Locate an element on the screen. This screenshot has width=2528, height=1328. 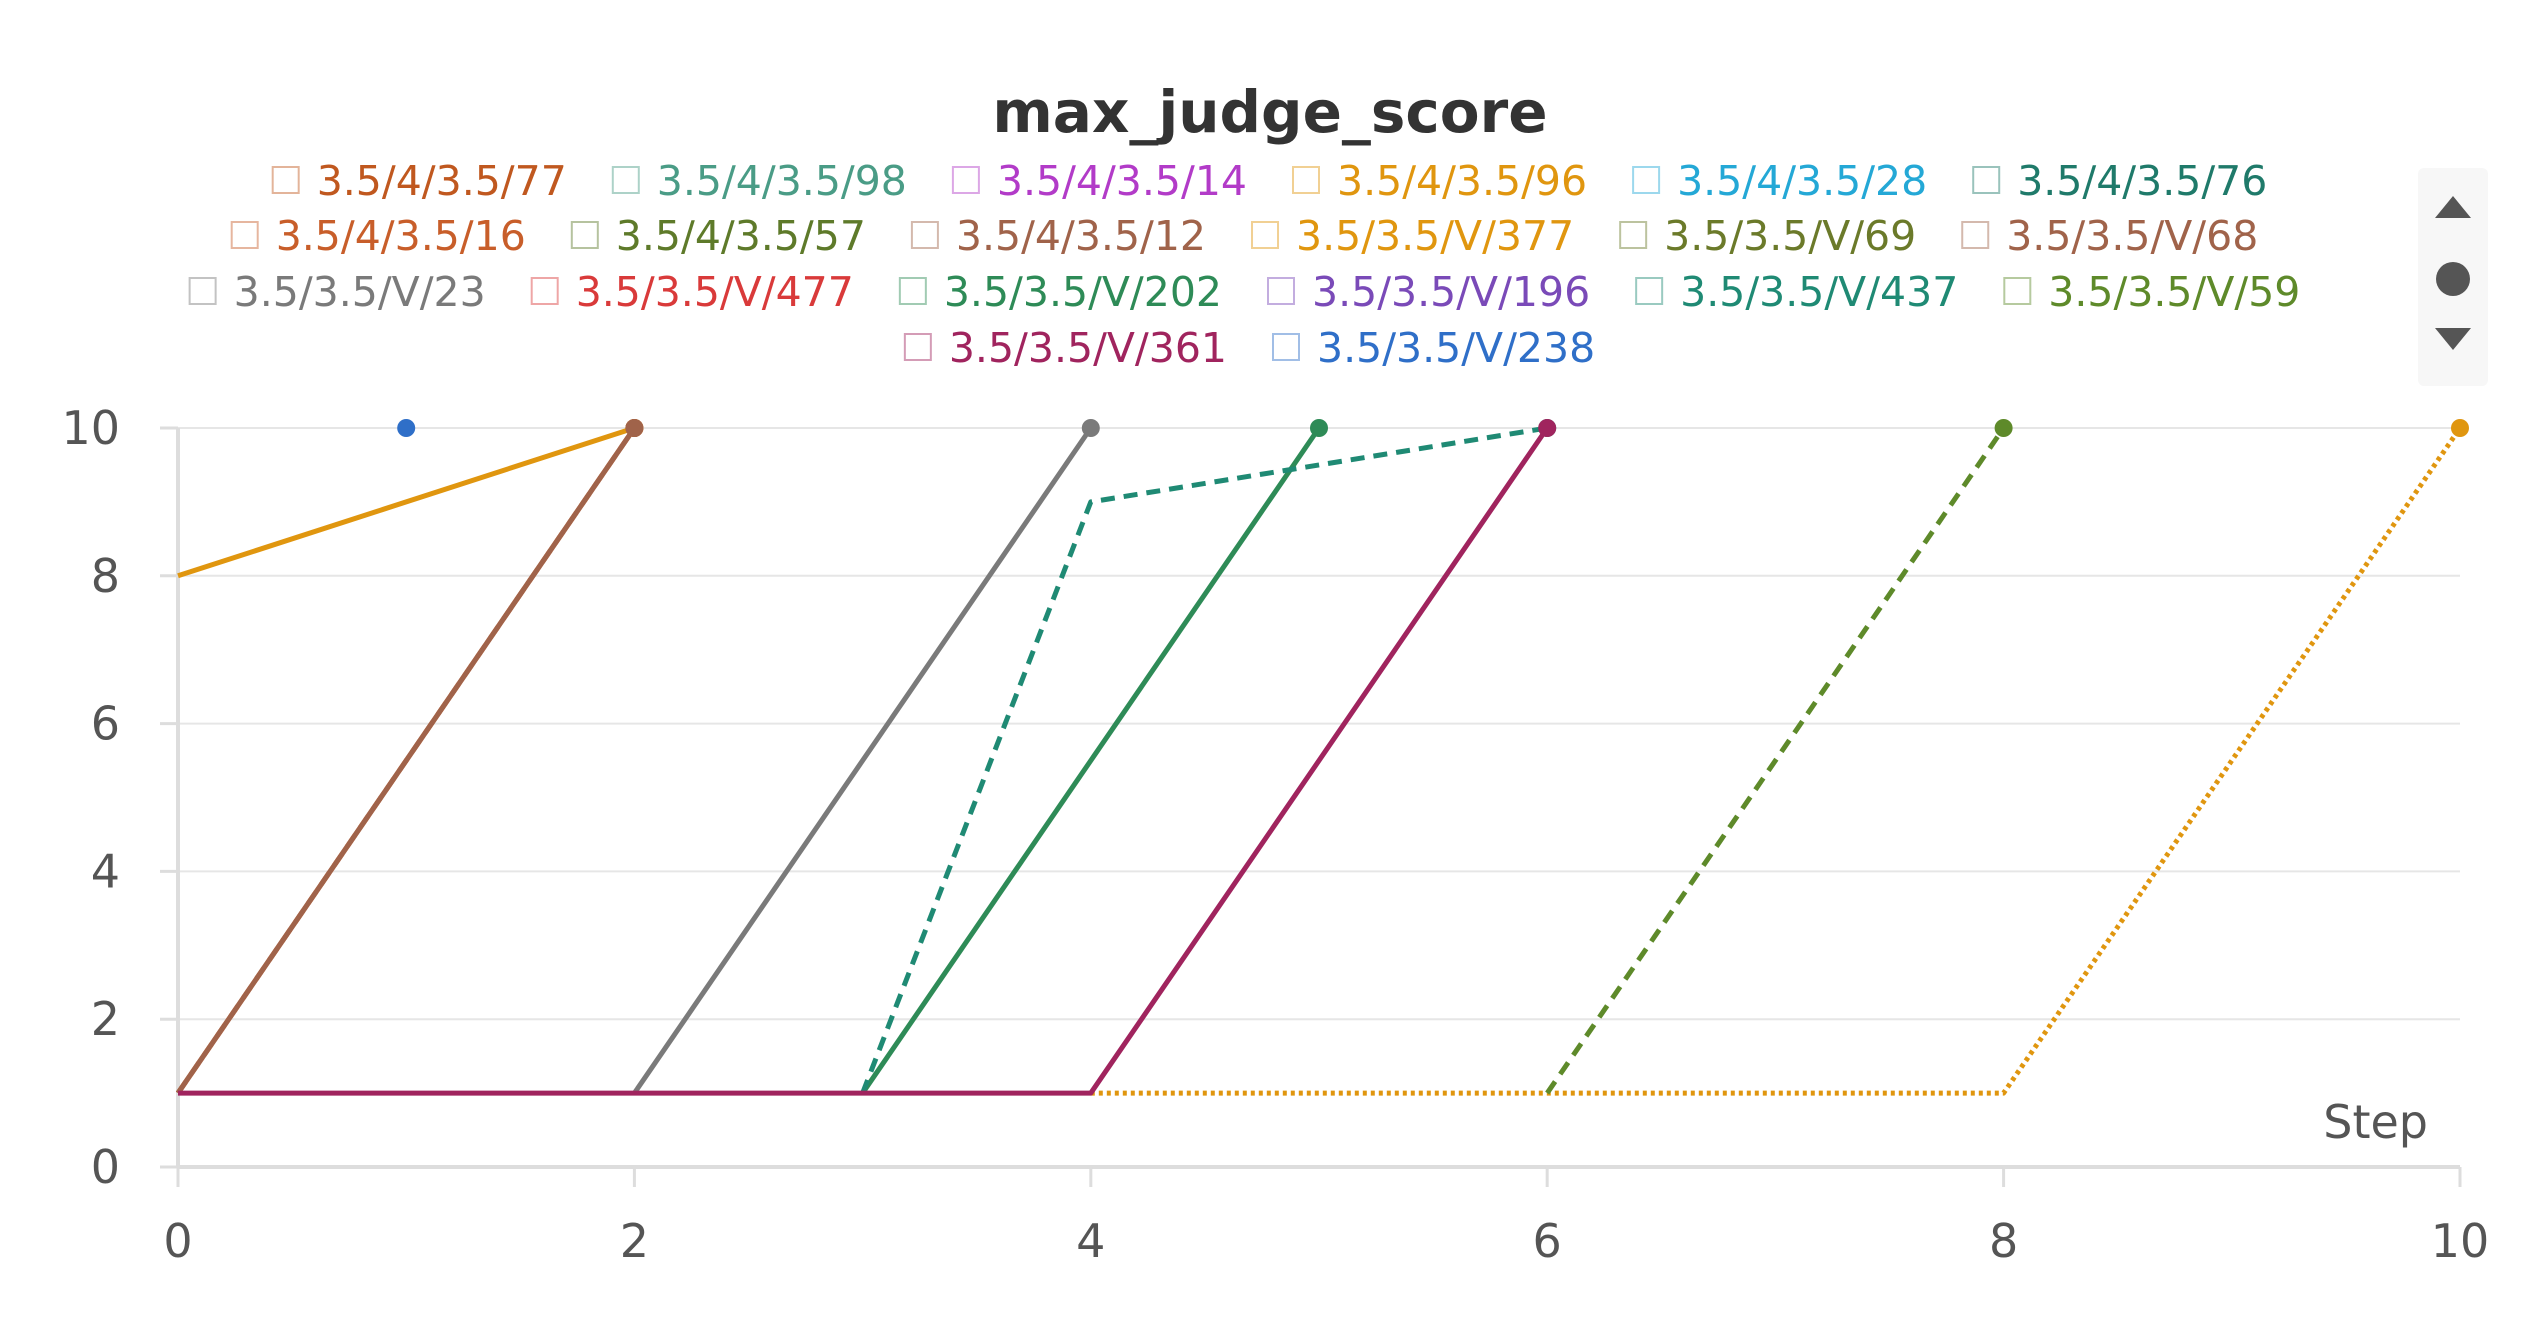
scroll-up-icon is located at coordinates (2453, 207).